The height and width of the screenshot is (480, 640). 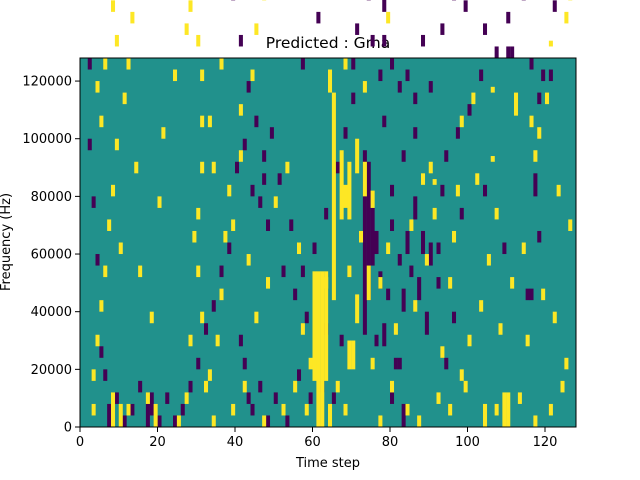 What do you see at coordinates (80, 442) in the screenshot?
I see `x-tick-label: 0` at bounding box center [80, 442].